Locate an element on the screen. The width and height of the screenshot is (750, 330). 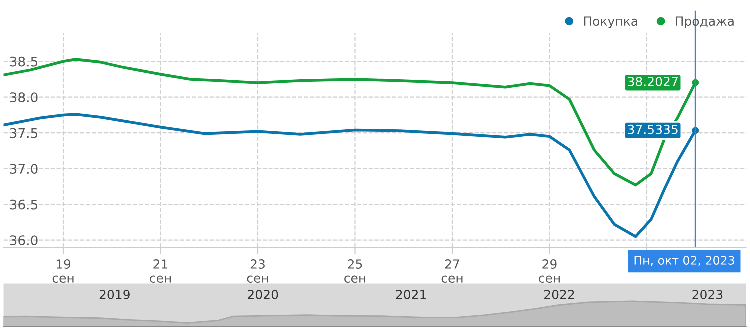
x-tick-label: 21 сен is located at coordinates (160, 271).